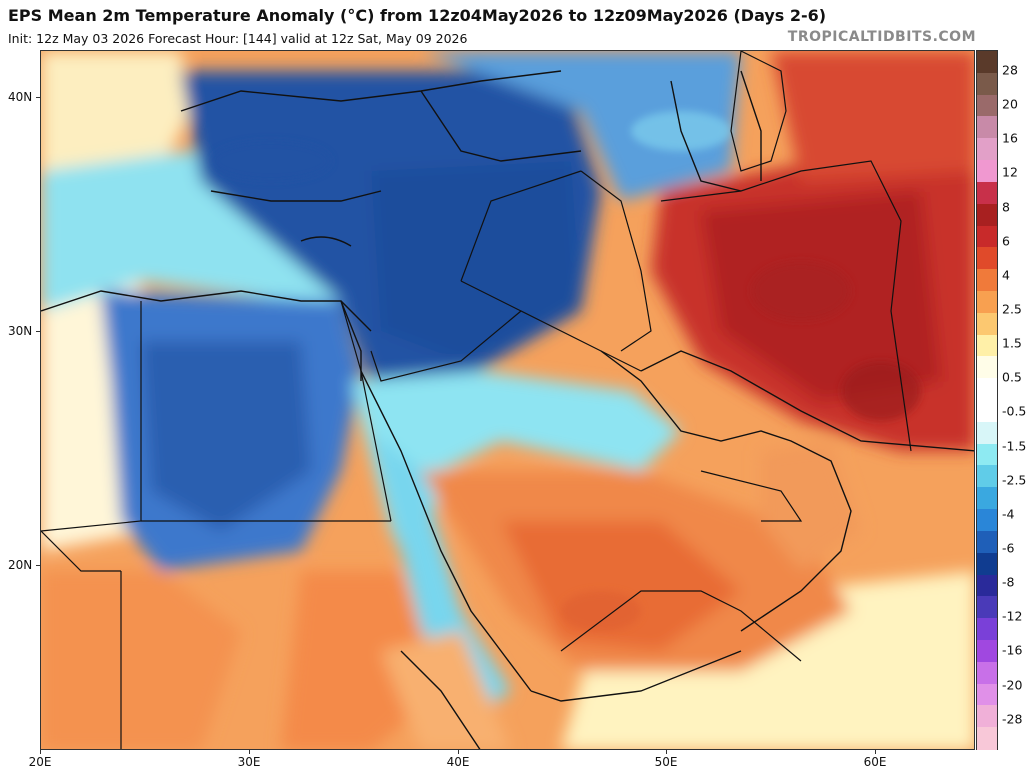  Describe the element at coordinates (801, 291) in the screenshot. I see `blob-iran-central` at that location.